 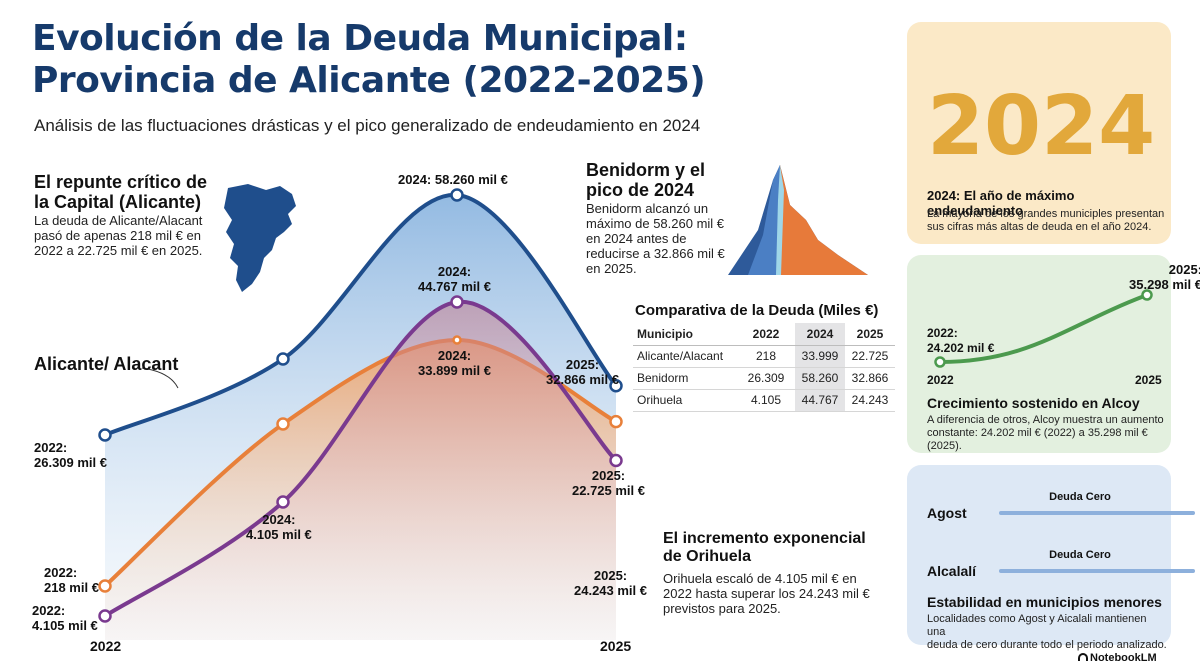 What do you see at coordinates (820, 400) in the screenshot?
I see `table-cell: 44.767` at bounding box center [820, 400].